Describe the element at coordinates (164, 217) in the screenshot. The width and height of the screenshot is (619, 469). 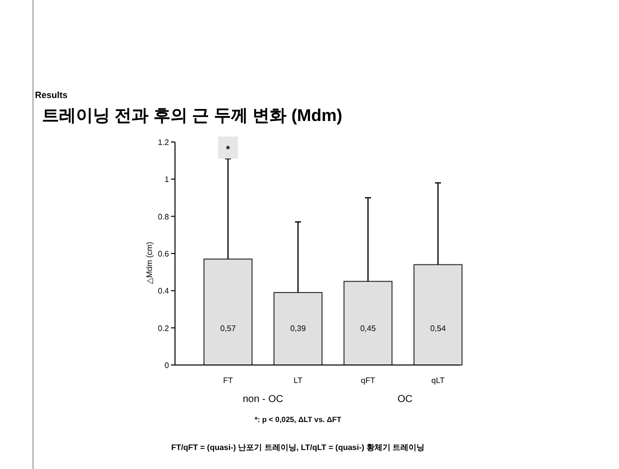
I see `y-tick-label: 0.8` at that location.